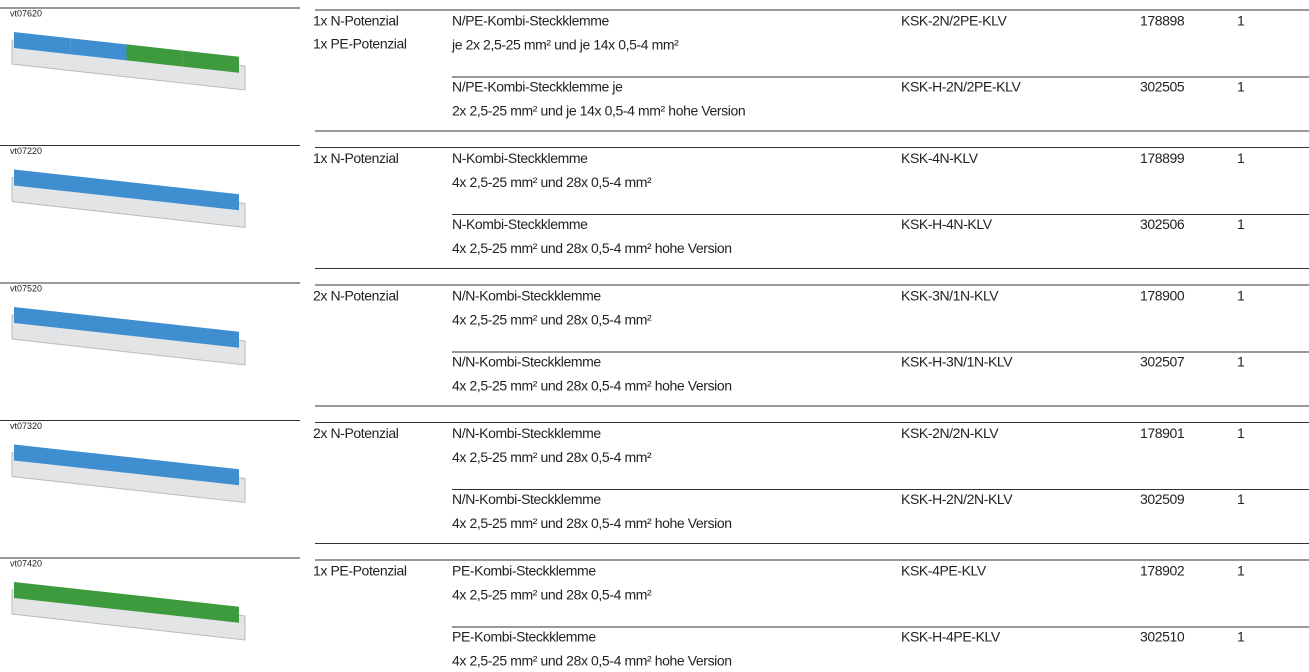  Describe the element at coordinates (950, 296) in the screenshot. I see `type-code: KSK-3N/1N-KLV` at that location.